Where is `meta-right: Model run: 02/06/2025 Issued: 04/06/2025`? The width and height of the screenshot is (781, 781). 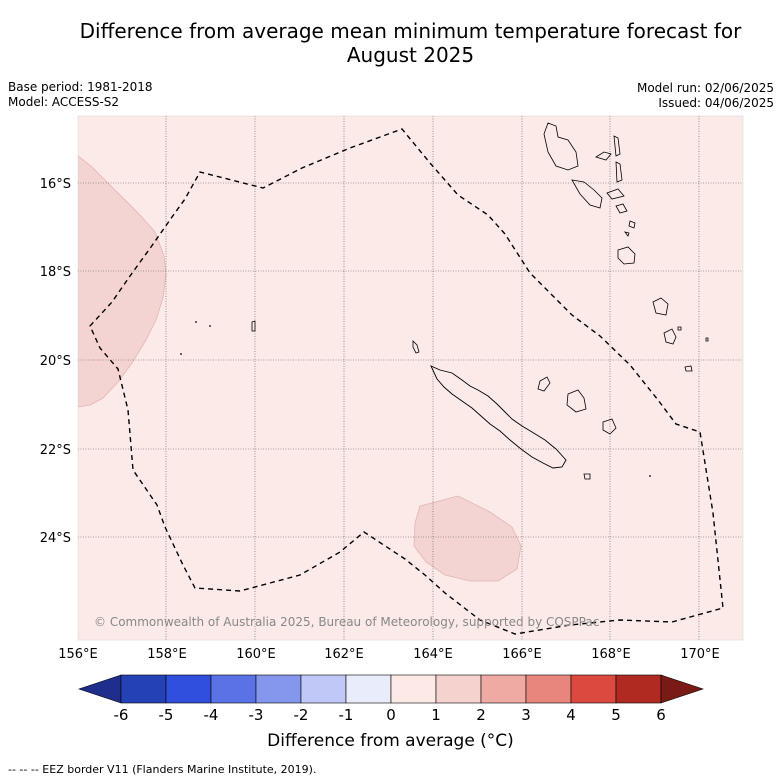 meta-right: Model run: 02/06/2025 Issued: 04/06/2025 is located at coordinates (705, 96).